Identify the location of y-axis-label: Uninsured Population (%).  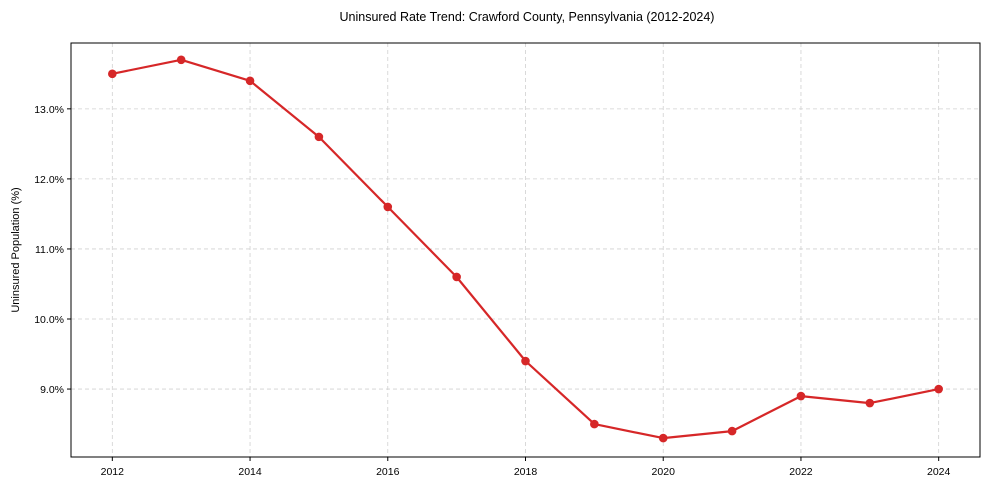
(16, 249).